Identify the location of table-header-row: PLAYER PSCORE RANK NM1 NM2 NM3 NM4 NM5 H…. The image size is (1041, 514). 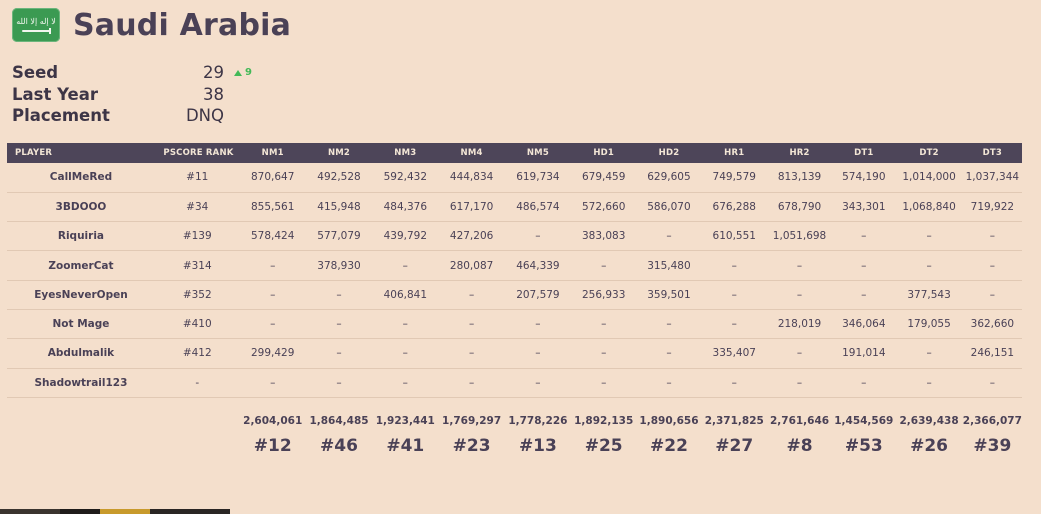
(514, 153).